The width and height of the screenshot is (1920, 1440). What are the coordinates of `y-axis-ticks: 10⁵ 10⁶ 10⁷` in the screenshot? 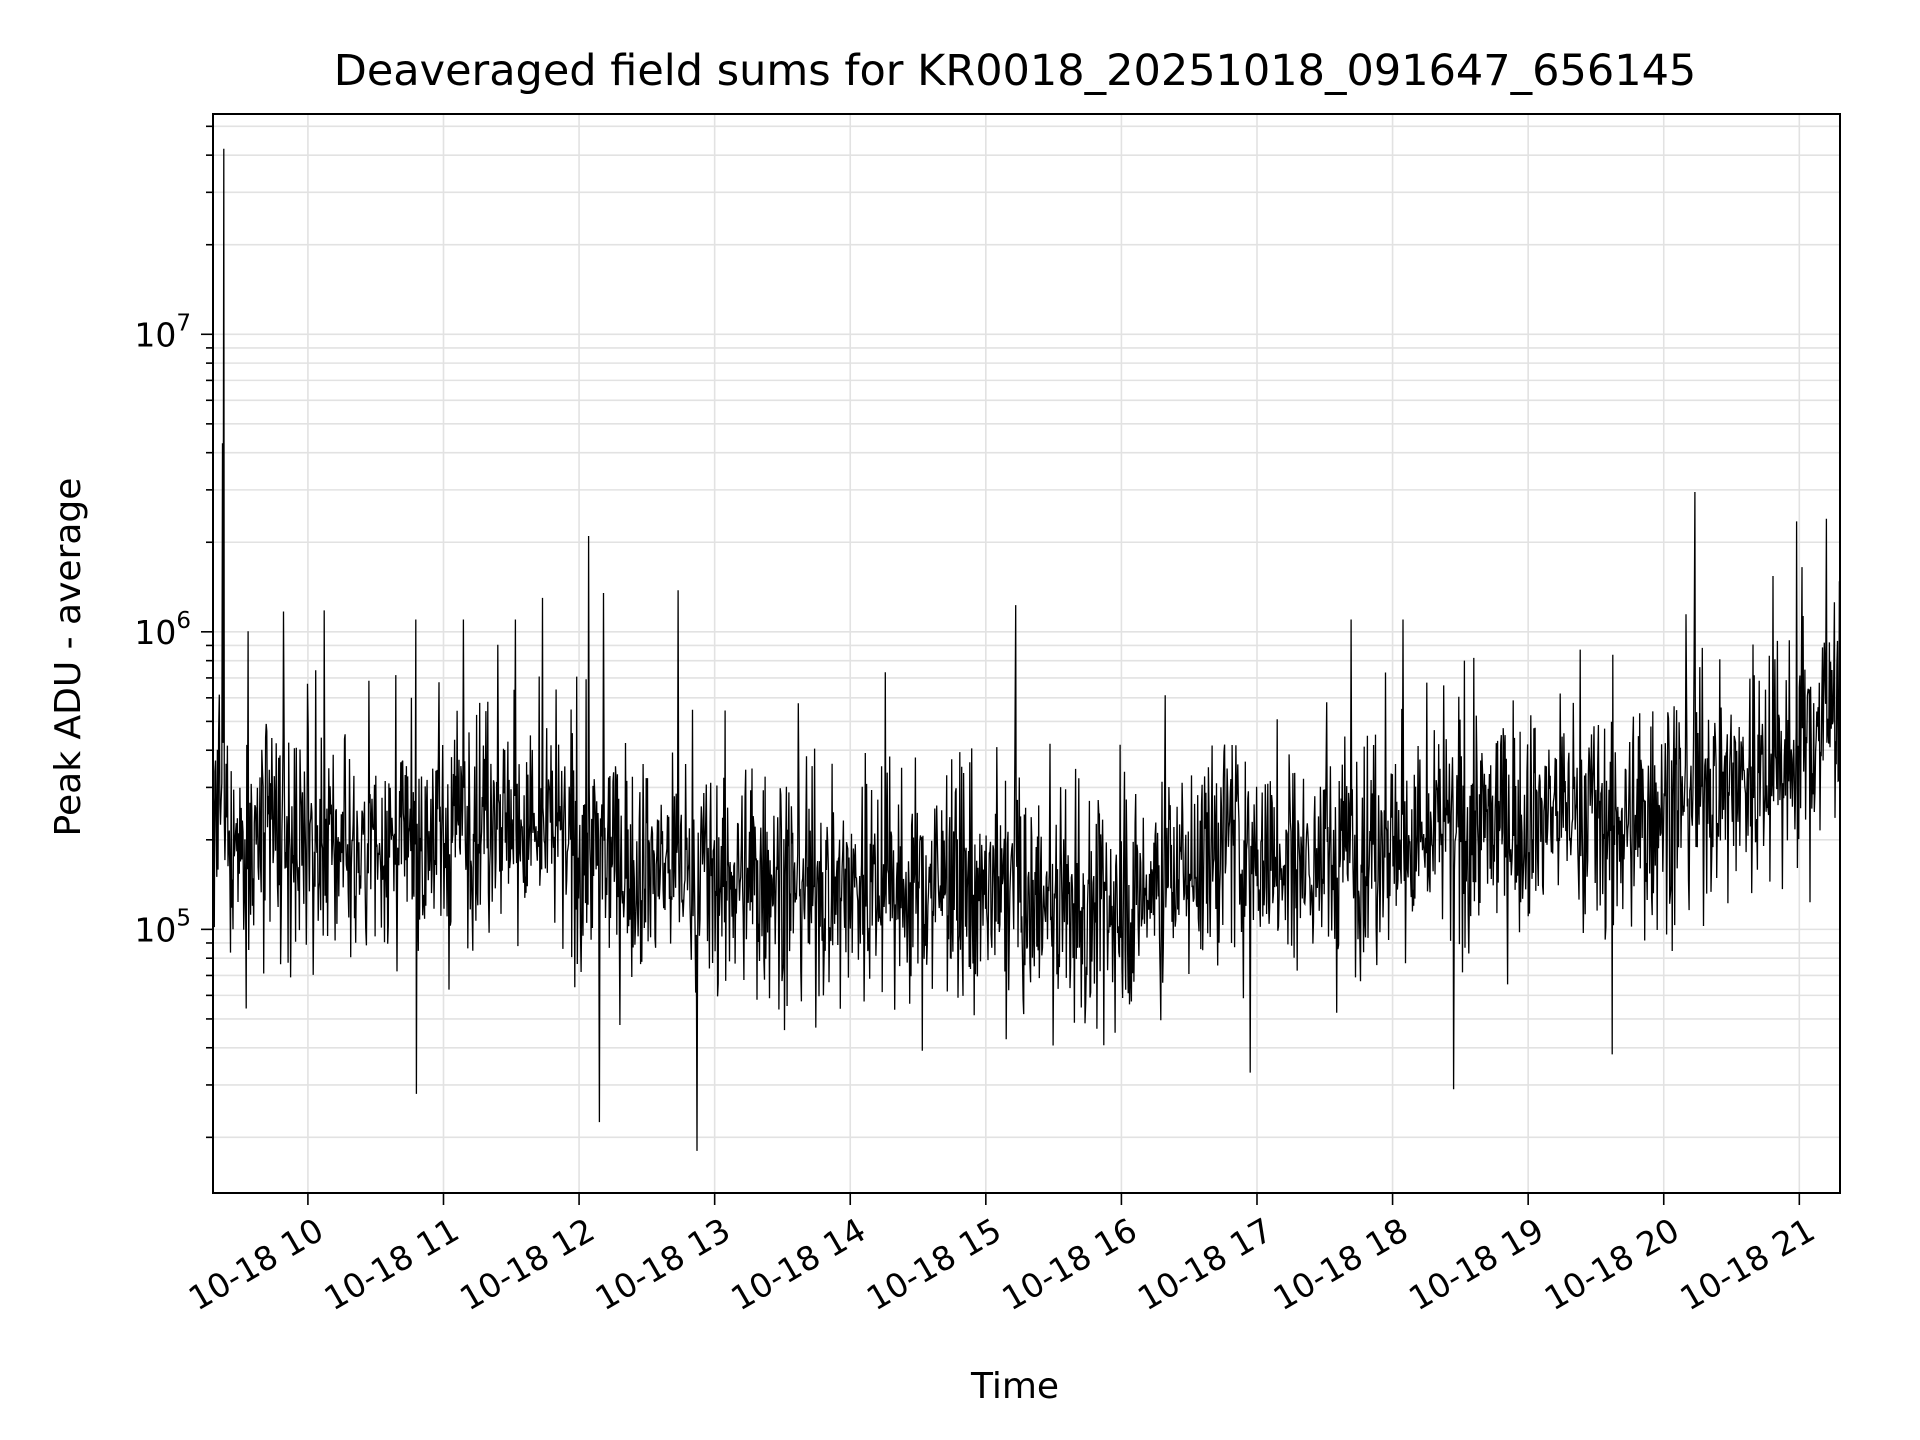 It's located at (173, 632).